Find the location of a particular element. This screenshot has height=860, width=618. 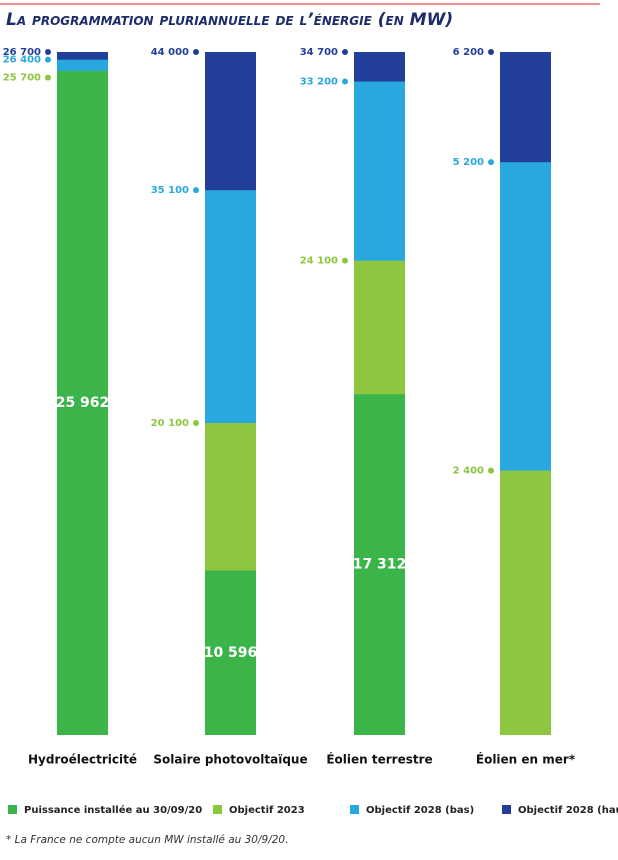

value-label: 10 596 is located at coordinates (231, 653).